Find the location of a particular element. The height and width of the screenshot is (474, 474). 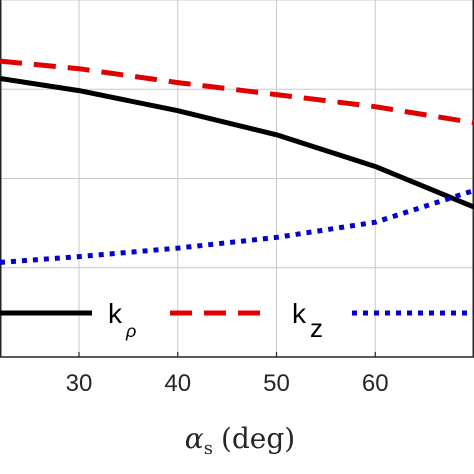

x-tick-labels: 30 40 50 60 is located at coordinates (227, 383).